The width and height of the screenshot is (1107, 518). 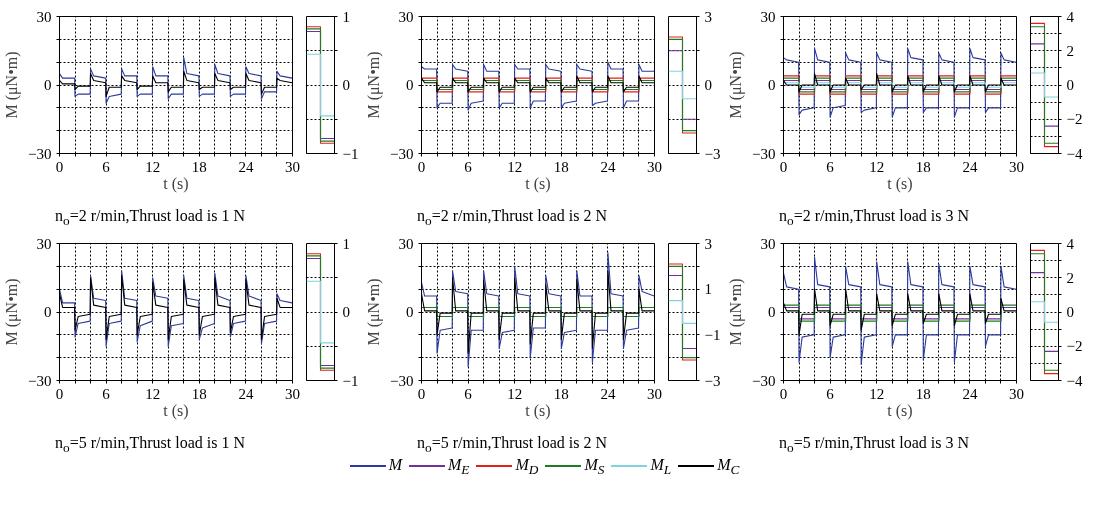 What do you see at coordinates (1074, 119) in the screenshot?
I see `y-tick-label: −2` at bounding box center [1074, 119].